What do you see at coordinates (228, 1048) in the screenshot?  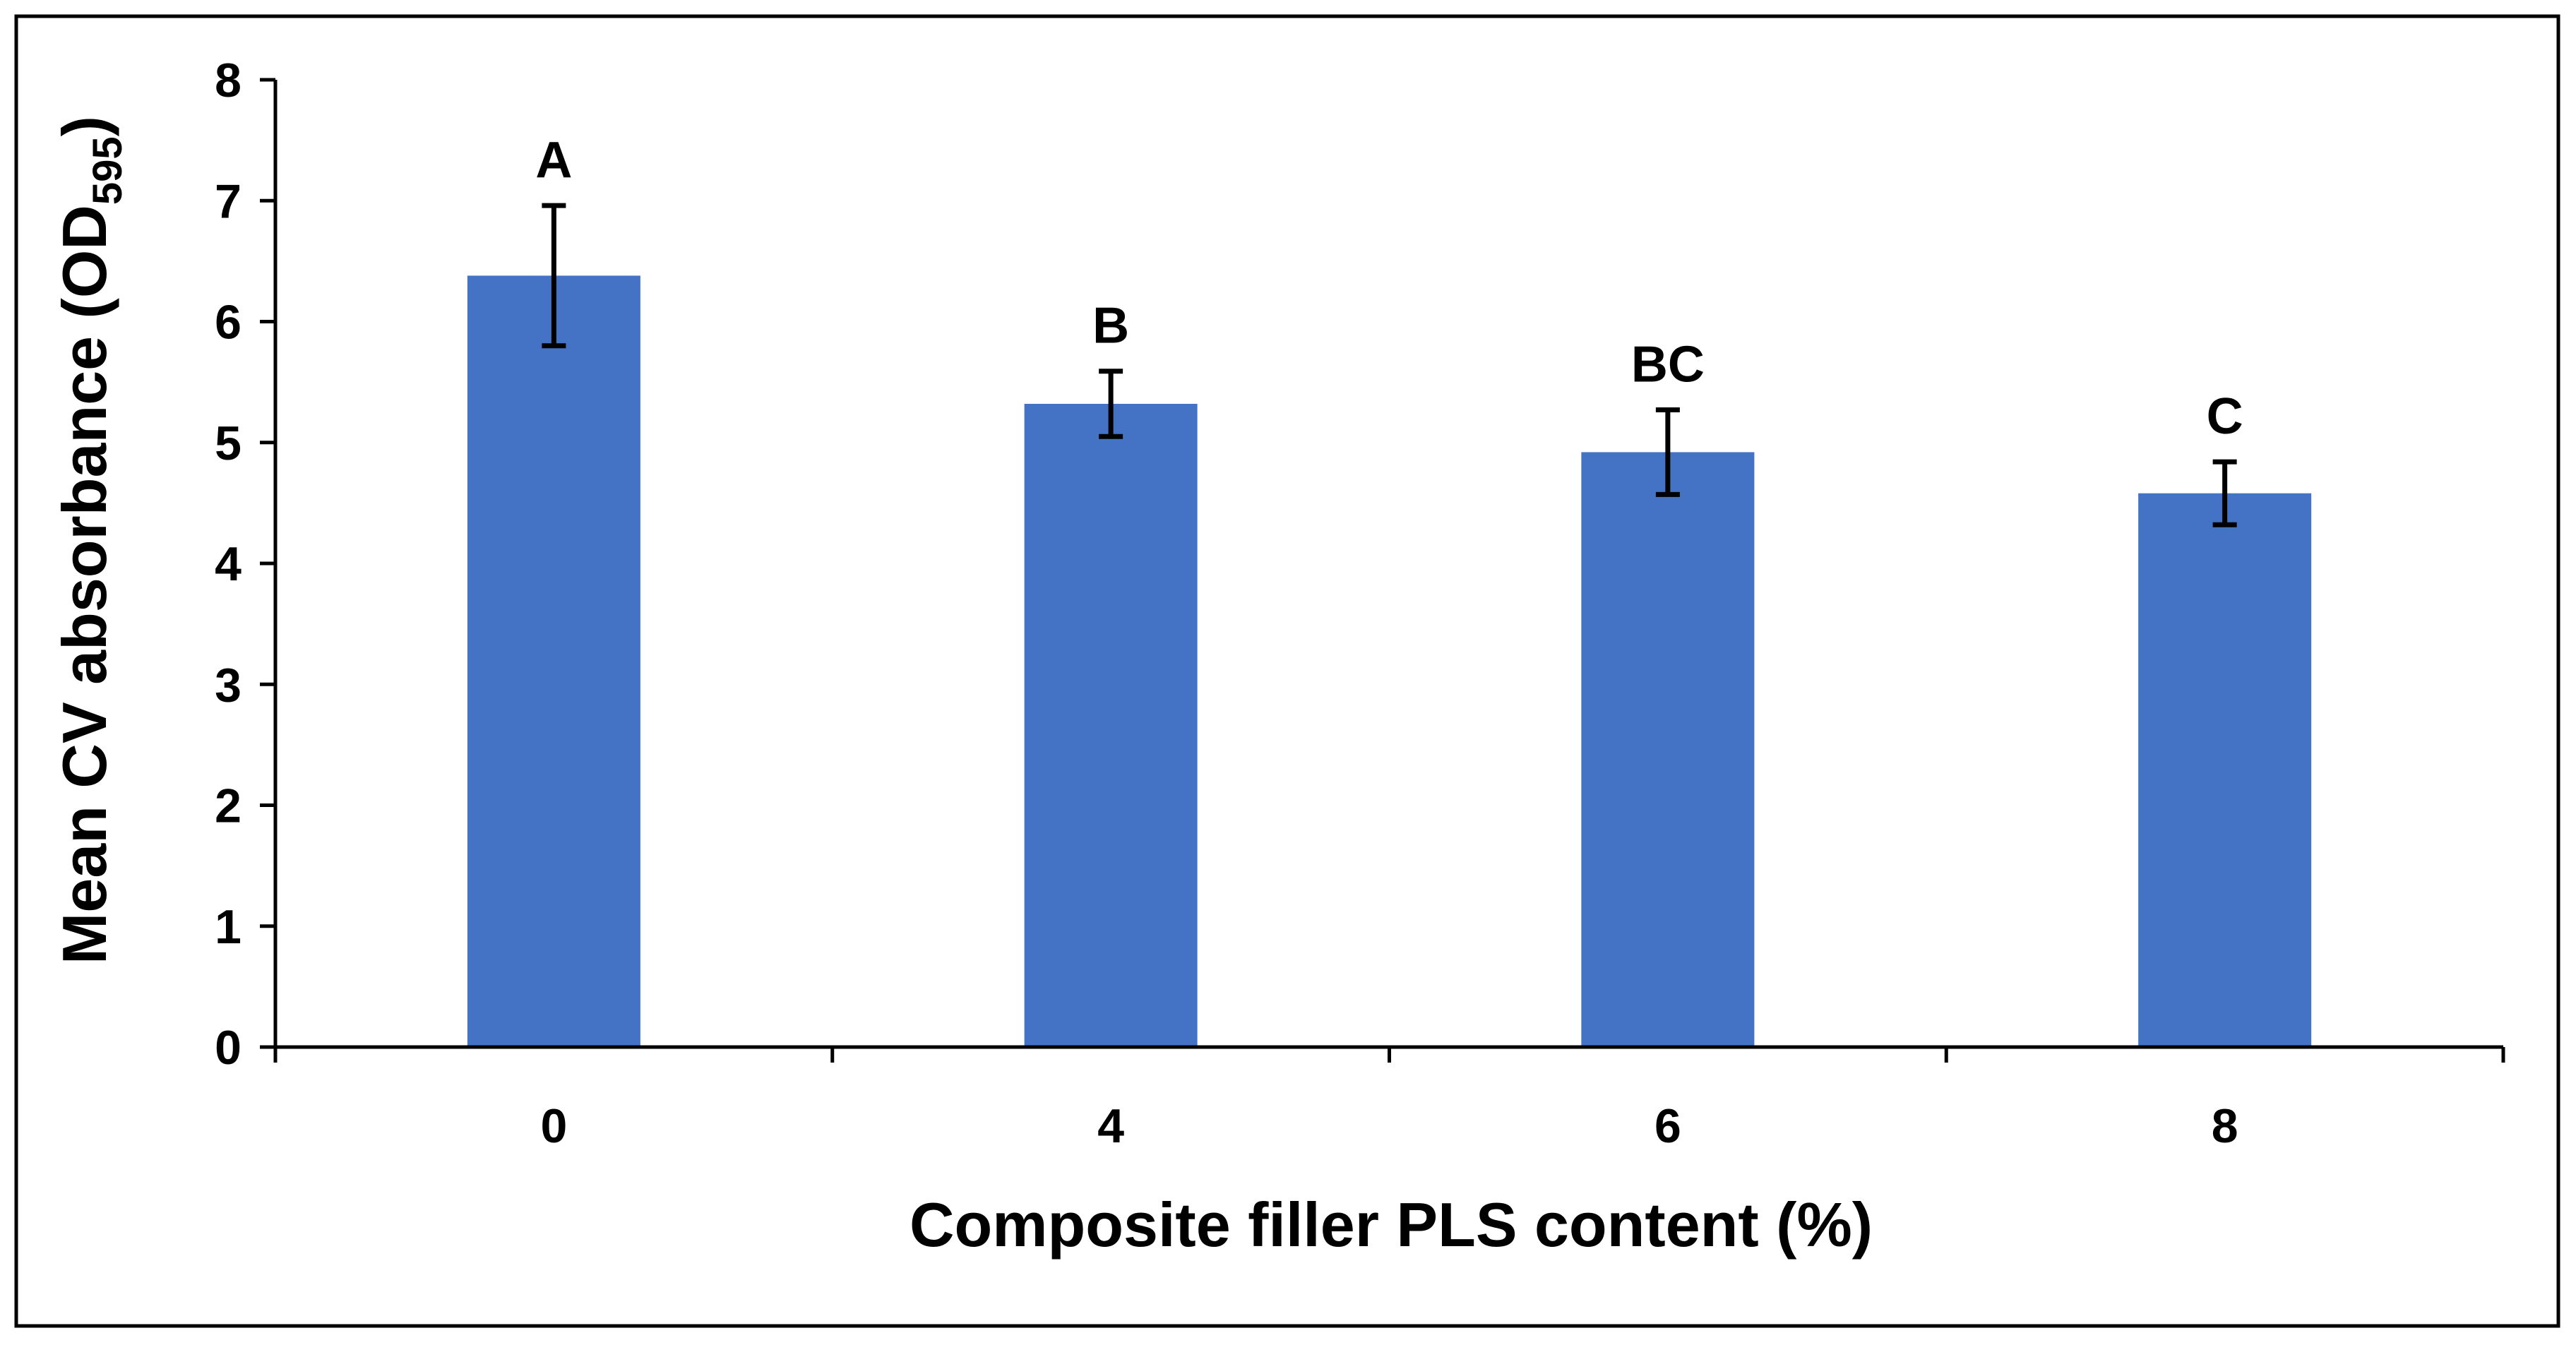 I see `y-tick-label: 0` at bounding box center [228, 1048].